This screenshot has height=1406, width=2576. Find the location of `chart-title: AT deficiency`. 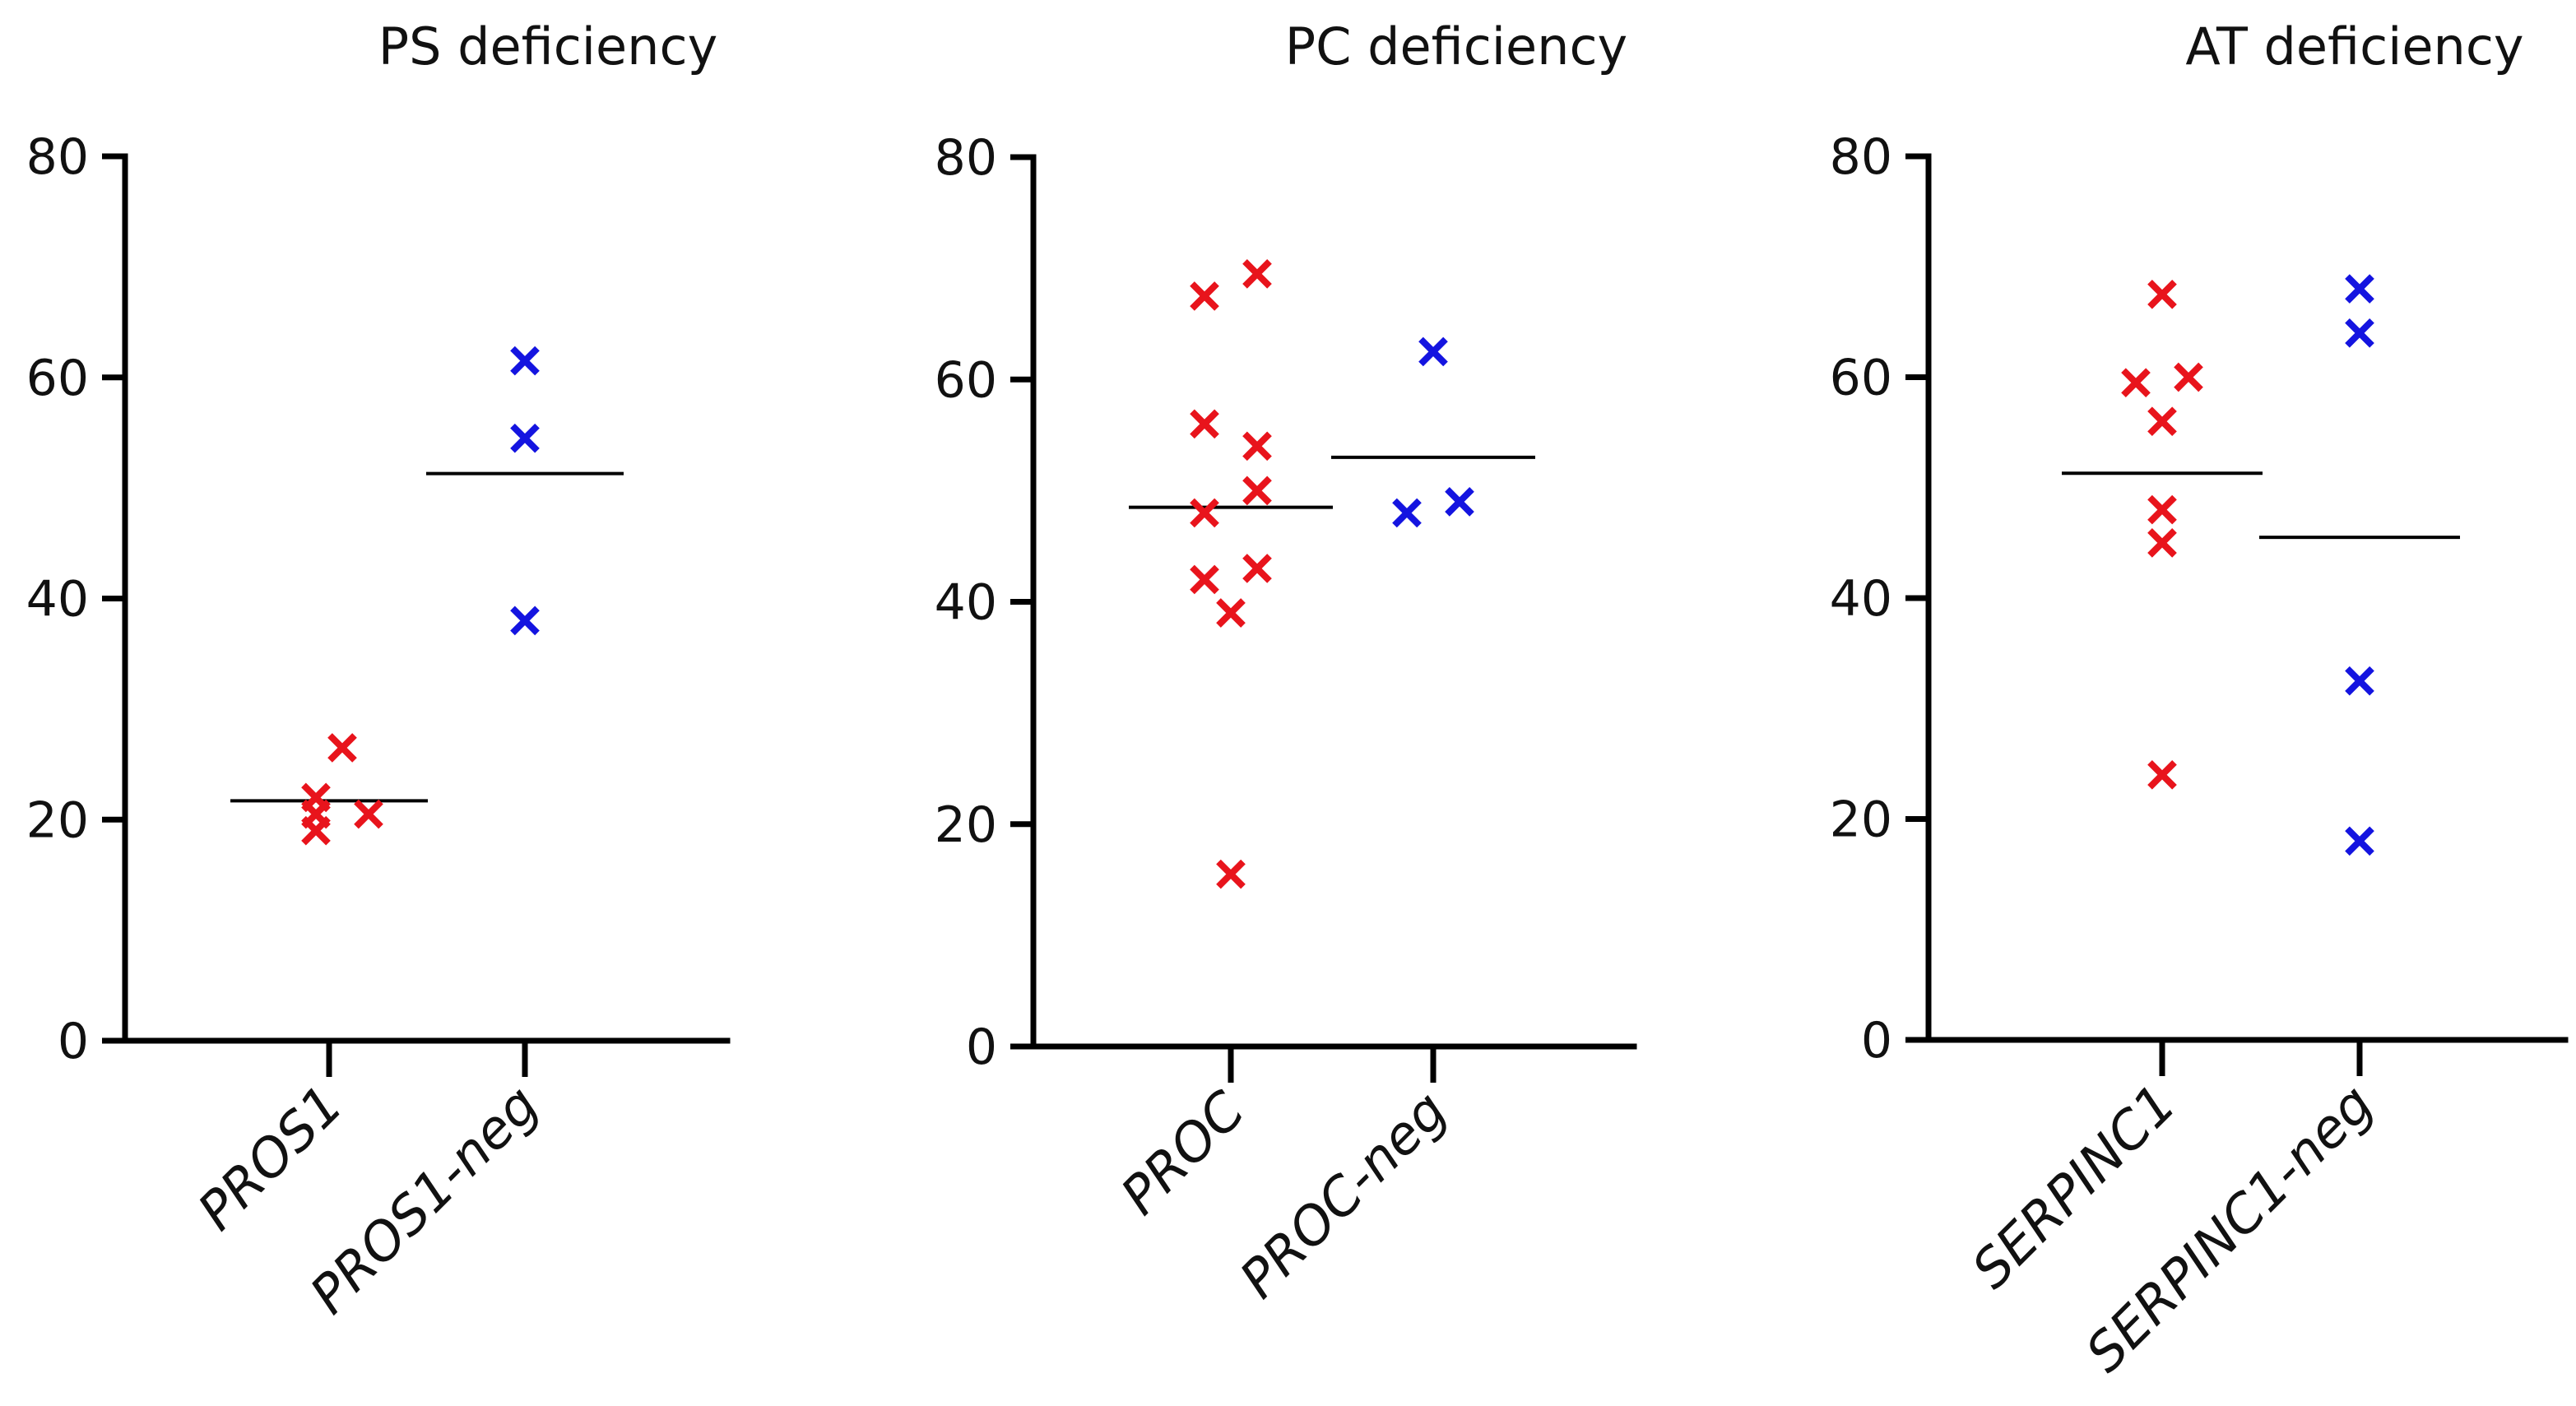

chart-title: AT deficiency is located at coordinates (2354, 46).